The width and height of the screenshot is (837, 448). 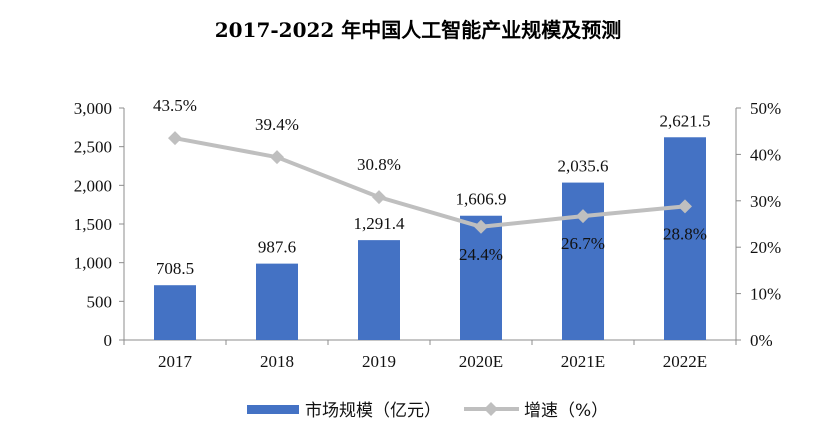 What do you see at coordinates (418, 30) in the screenshot?
I see `chart-title: 2017-2022 年中国人工智能产业规模及预测` at bounding box center [418, 30].